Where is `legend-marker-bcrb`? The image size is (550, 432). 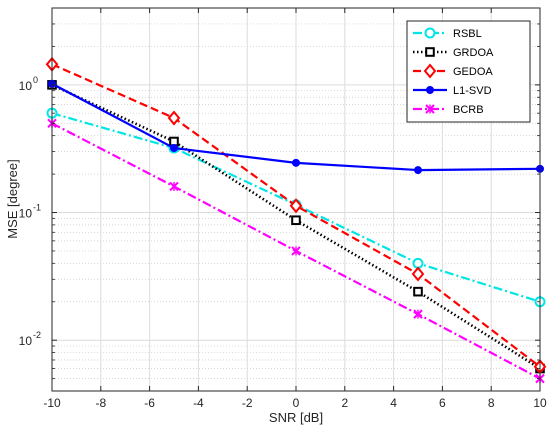
legend-marker-bcrb is located at coordinates (430, 109).